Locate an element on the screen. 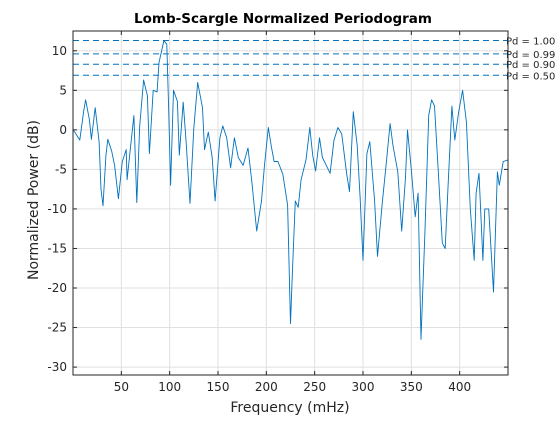 This screenshot has width=560, height=424. x-axis-label: Frequency (mHz) is located at coordinates (289, 408).